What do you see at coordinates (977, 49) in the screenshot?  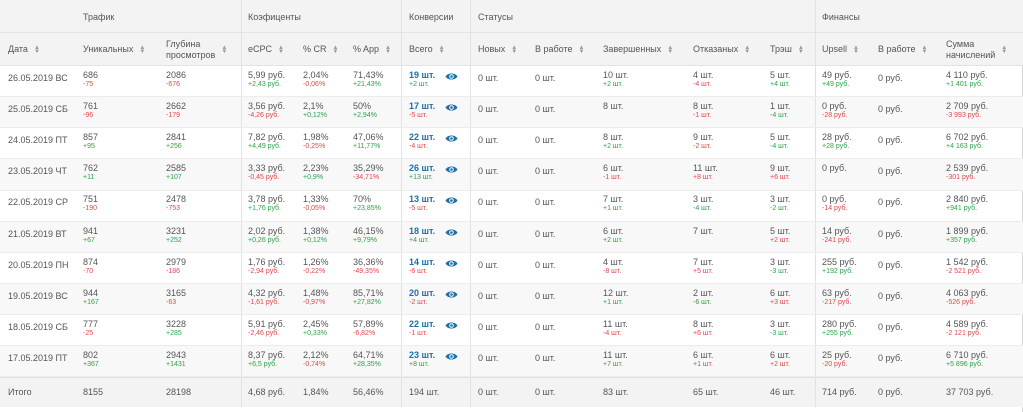 I see `col-sum: Сумма начислений ▲ ▼` at bounding box center [977, 49].